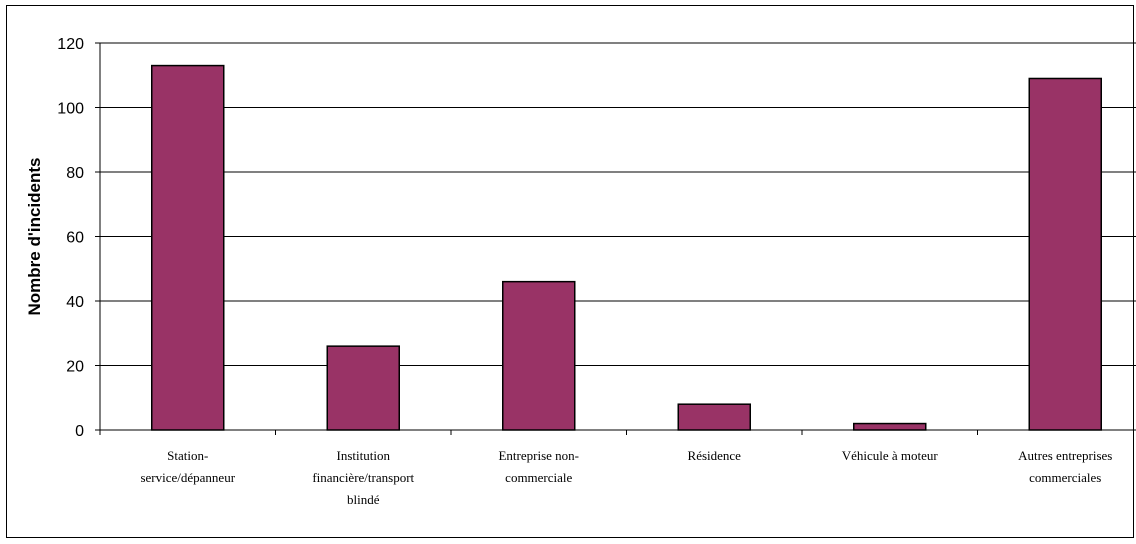 This screenshot has width=1136, height=544. Describe the element at coordinates (538, 466) in the screenshot. I see `x-tick-label: Entreprise non-commerciale` at that location.